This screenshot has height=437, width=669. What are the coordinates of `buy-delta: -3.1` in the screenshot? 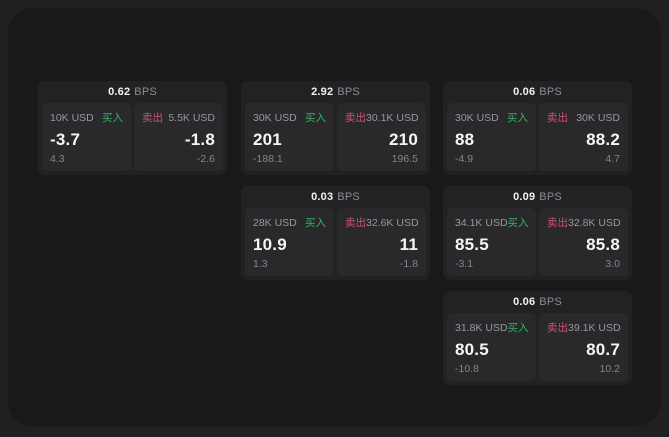 It's located at (464, 264).